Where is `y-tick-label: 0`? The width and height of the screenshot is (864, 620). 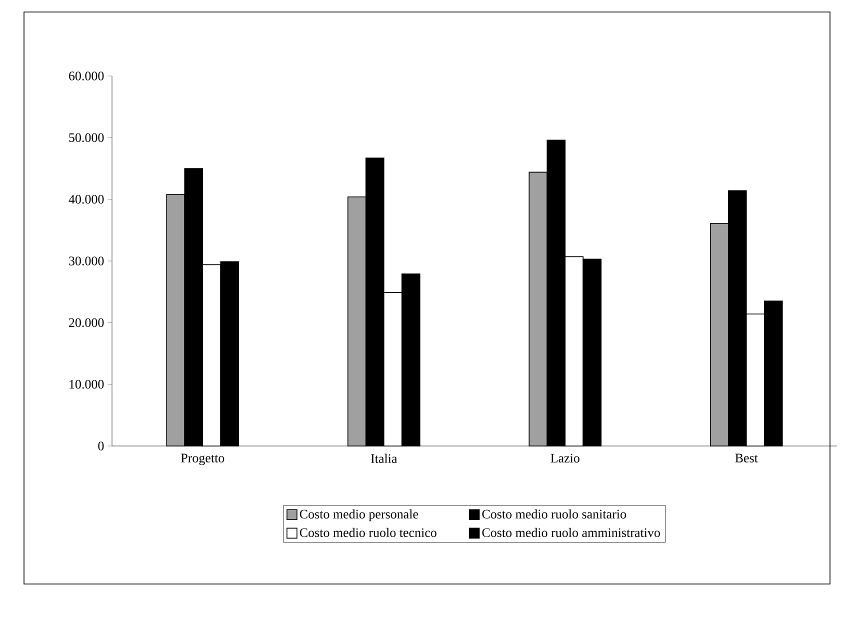
y-tick-label: 0 is located at coordinates (101, 446).